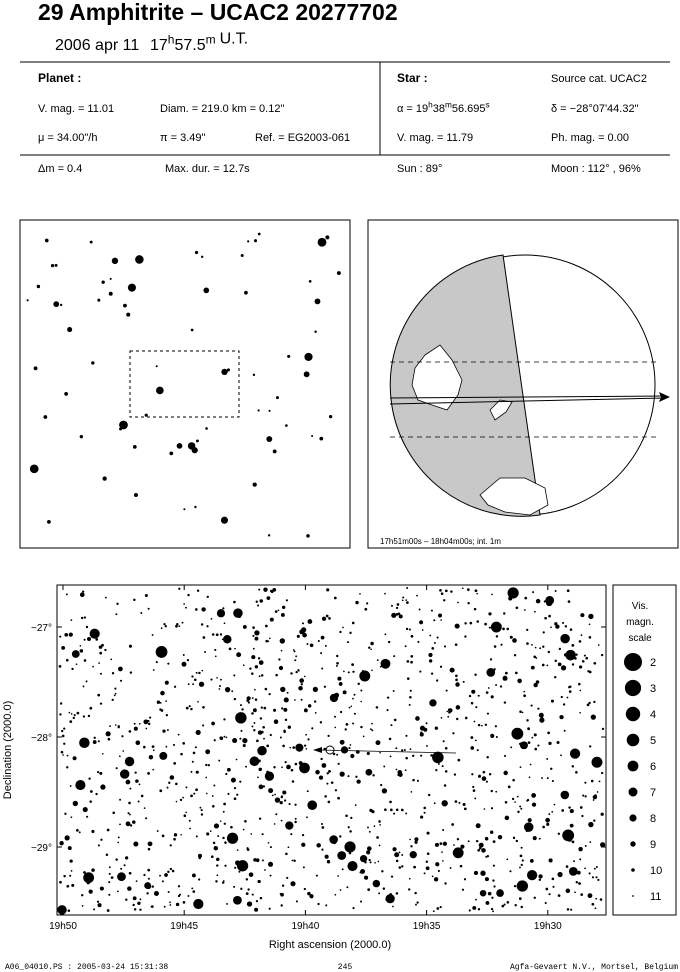  I want to click on legend-dot, so click(633, 714).